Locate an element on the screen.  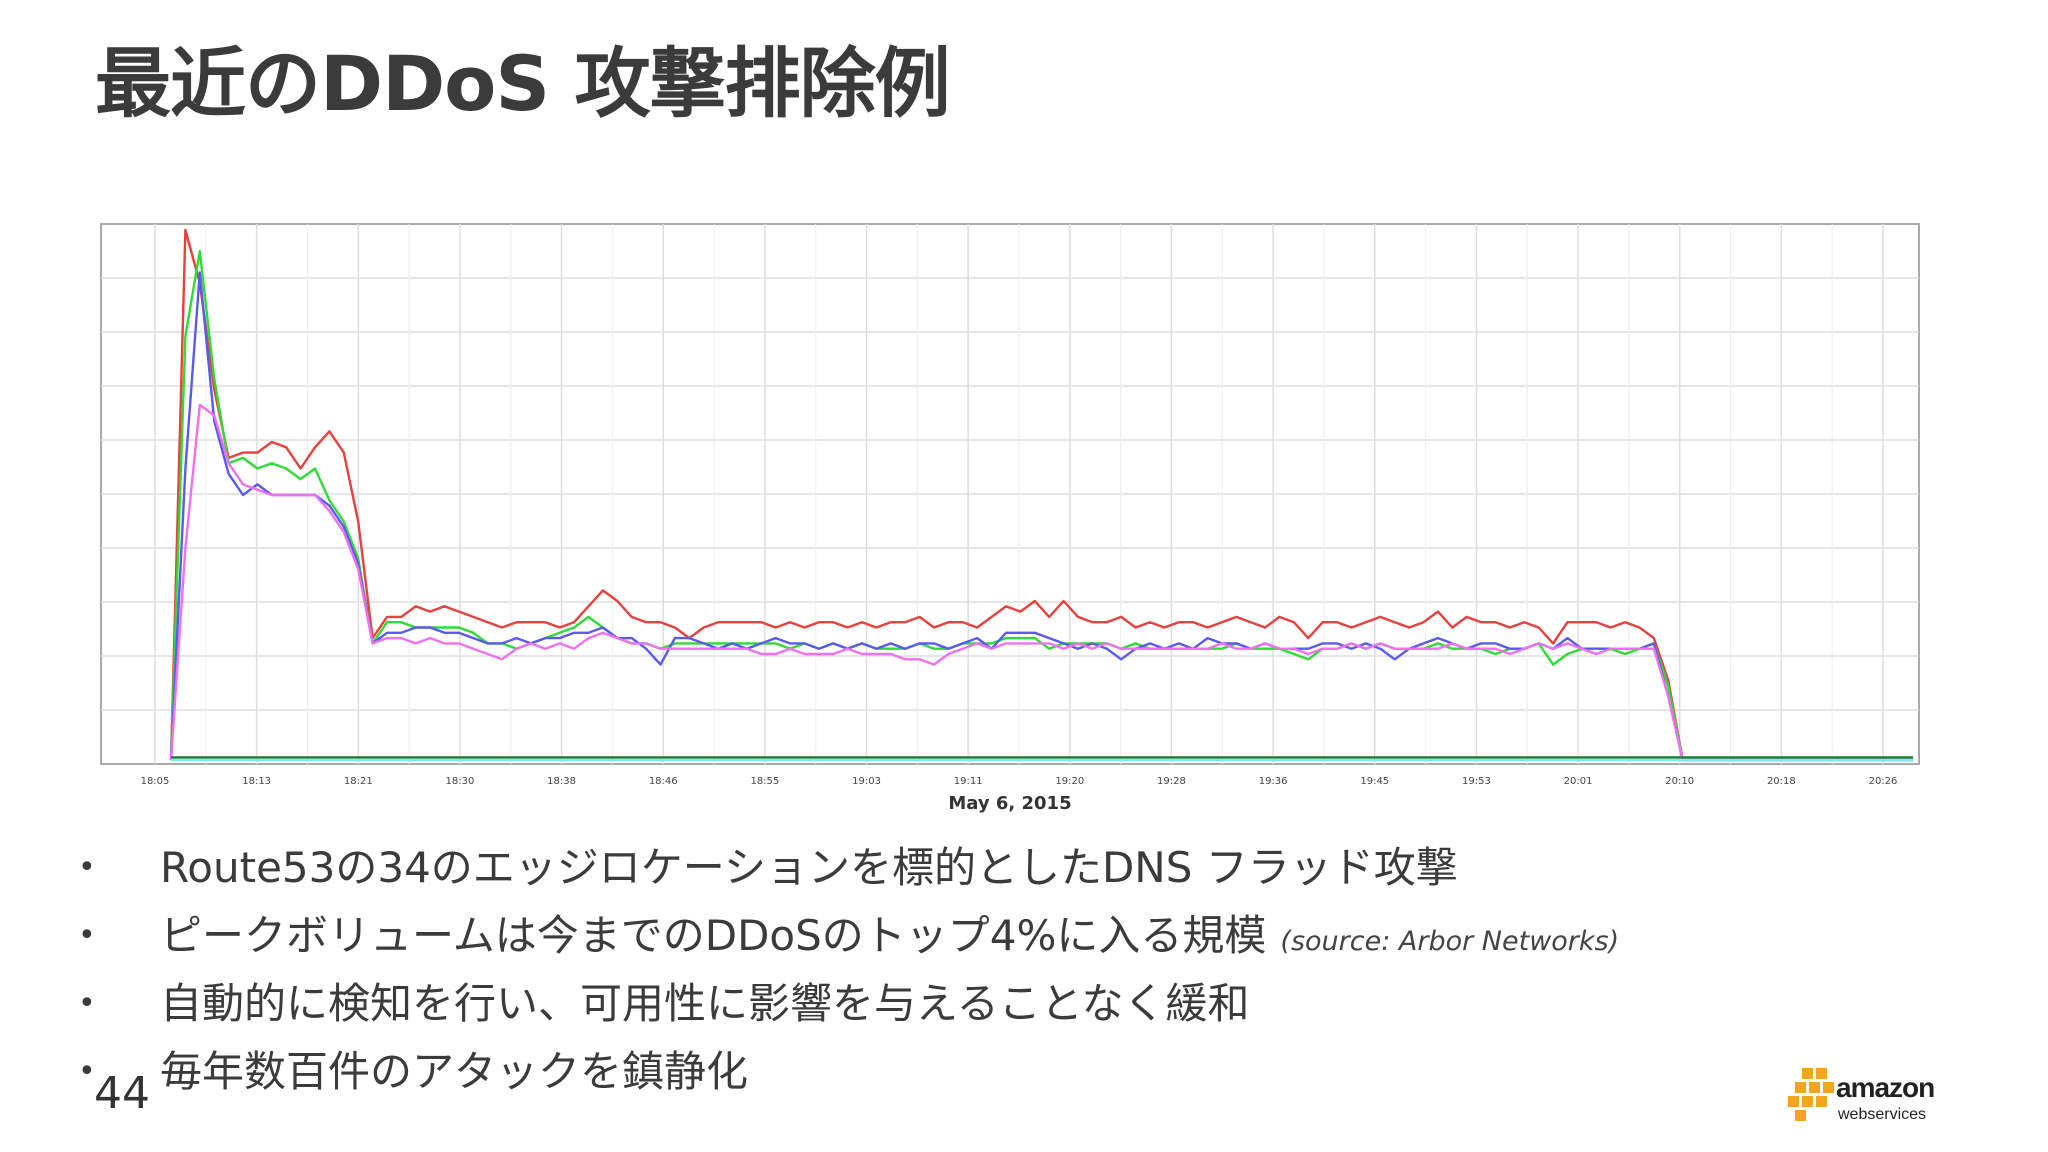
bullet-text: Route53の34のエッジロケーションを標的としたDNS フラッド攻撃 is located at coordinates (809, 868).